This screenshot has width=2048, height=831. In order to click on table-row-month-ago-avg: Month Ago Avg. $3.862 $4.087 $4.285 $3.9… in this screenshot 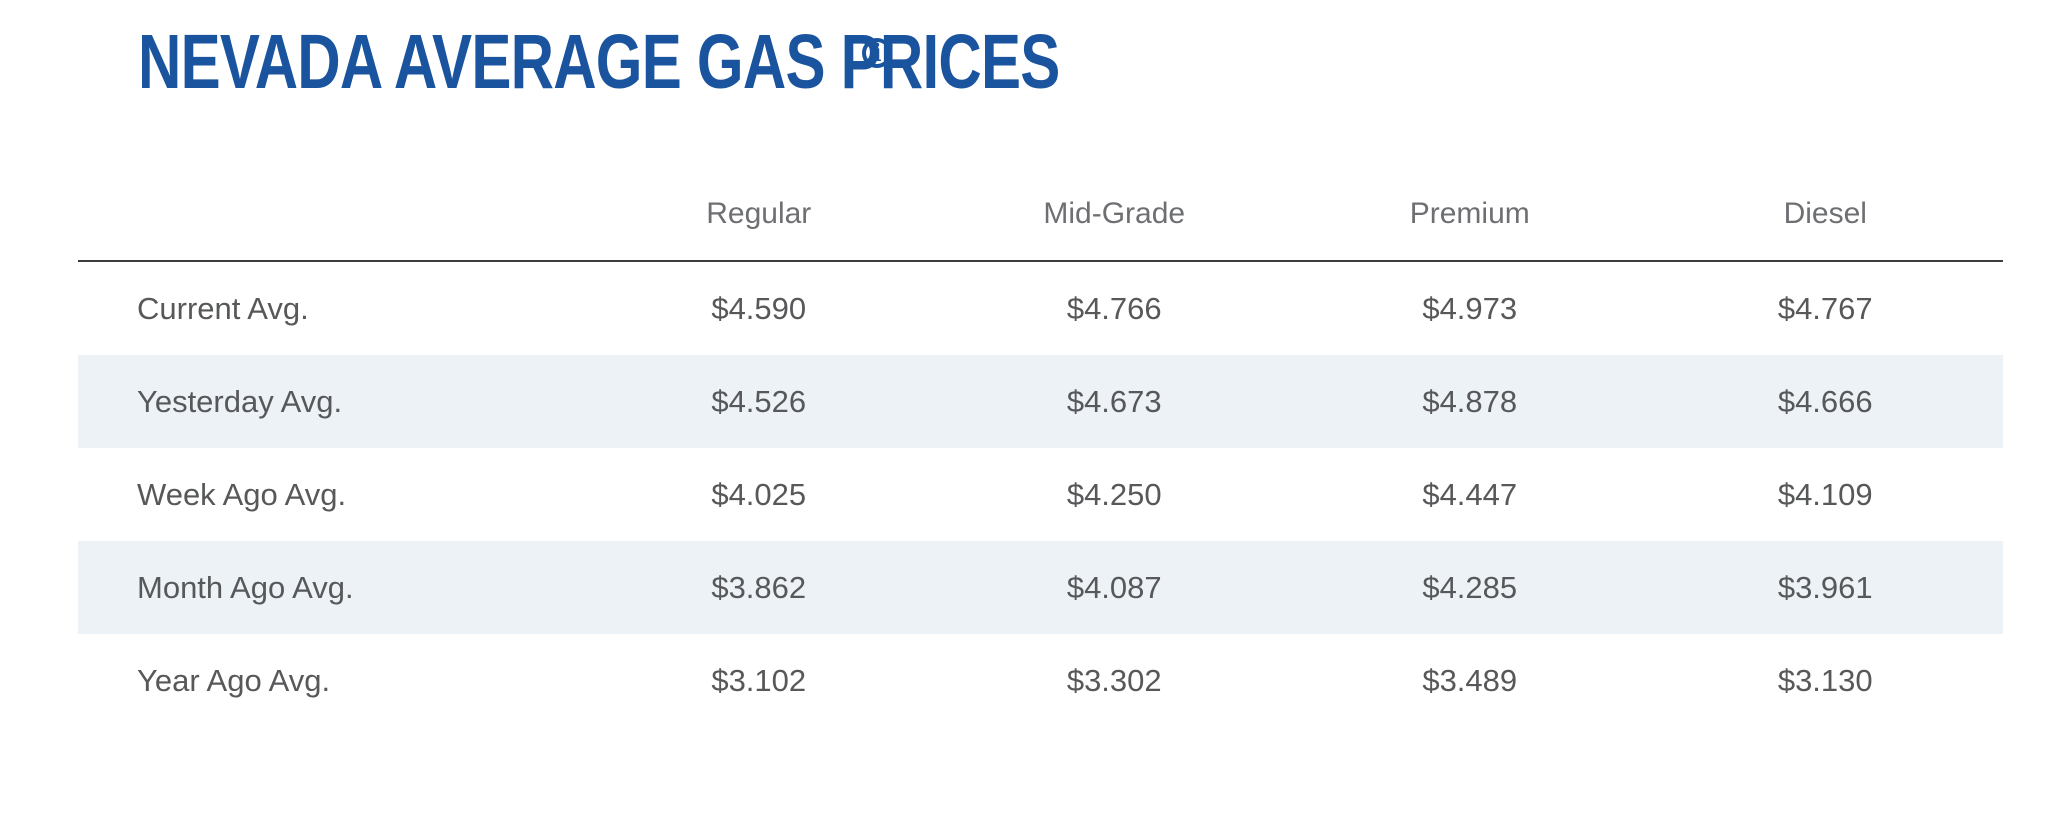, I will do `click(1040, 587)`.